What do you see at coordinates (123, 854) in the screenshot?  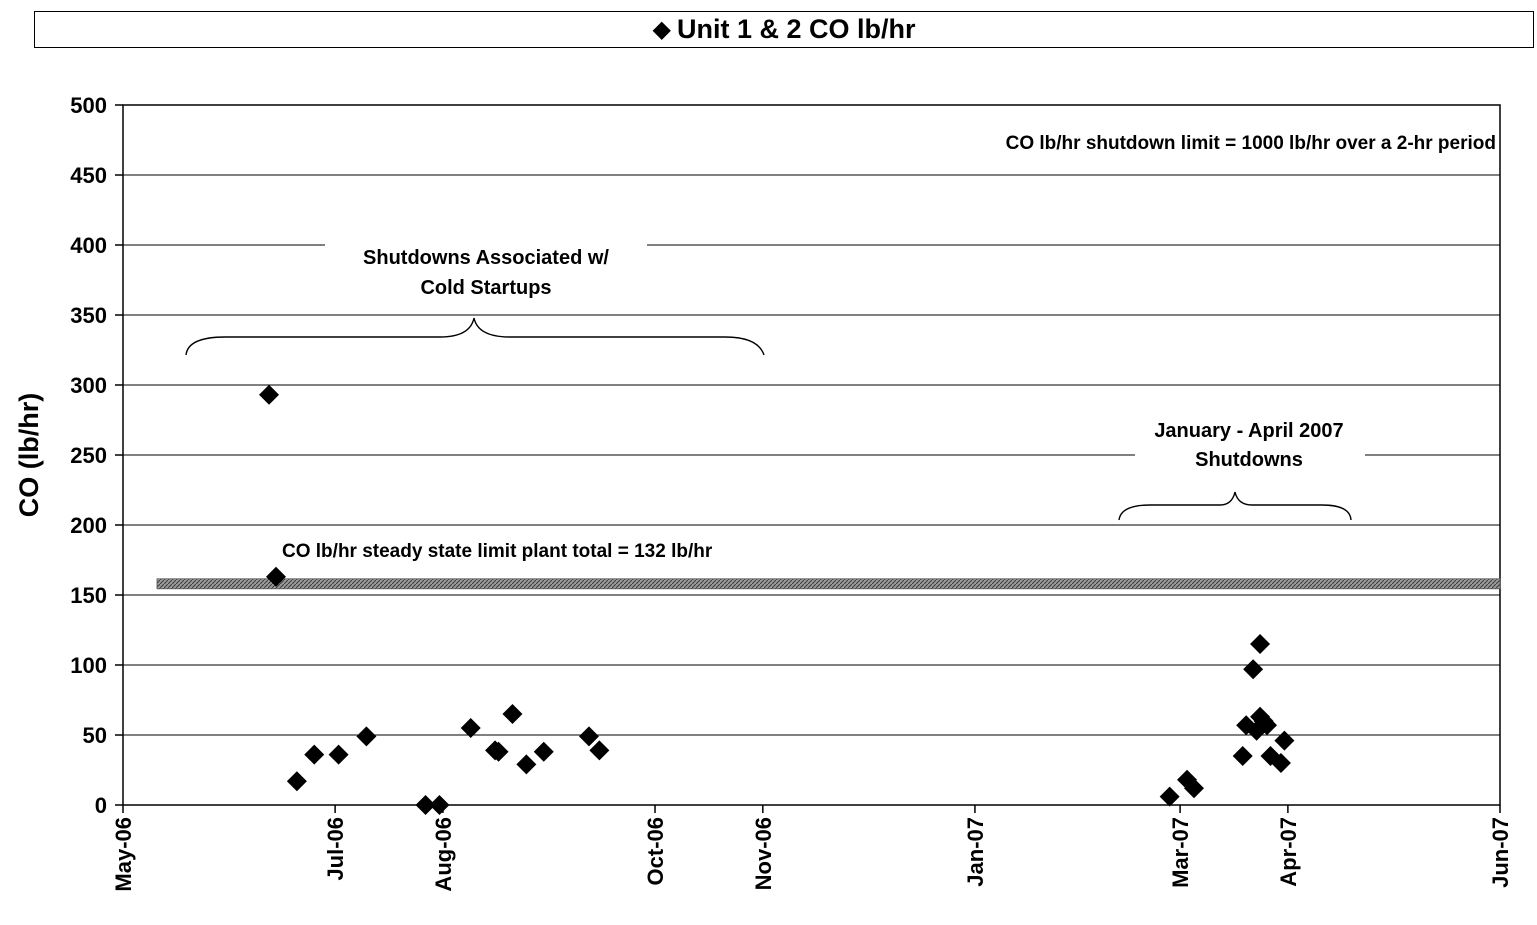 I see `x-tick-label: May-06` at bounding box center [123, 854].